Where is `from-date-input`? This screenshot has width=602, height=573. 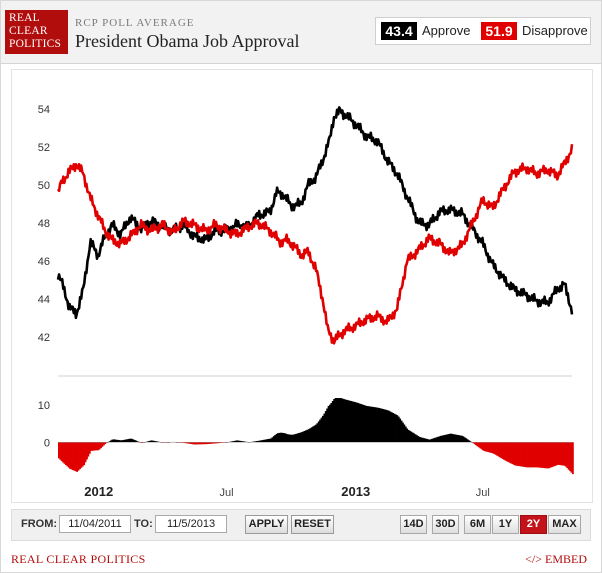 from-date-input is located at coordinates (95, 524).